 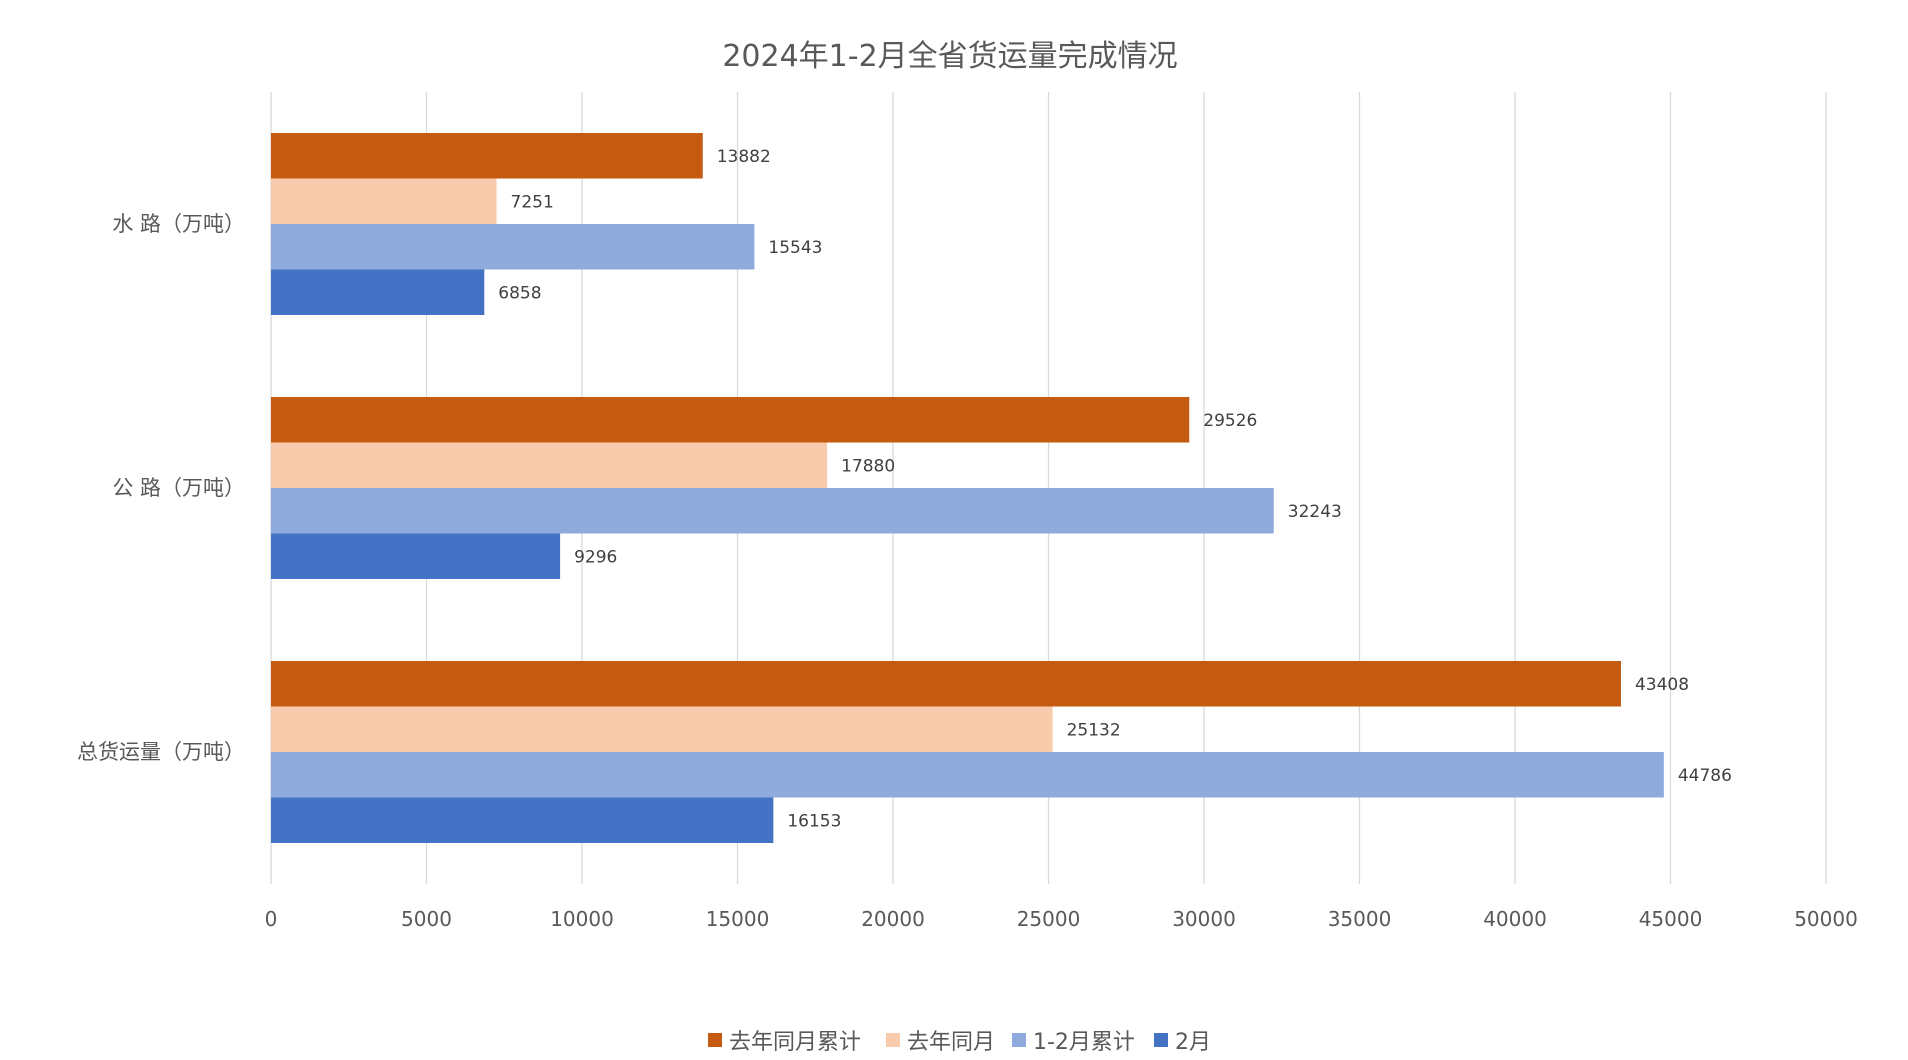 I want to click on data-label: 32243, so click(x=1315, y=512).